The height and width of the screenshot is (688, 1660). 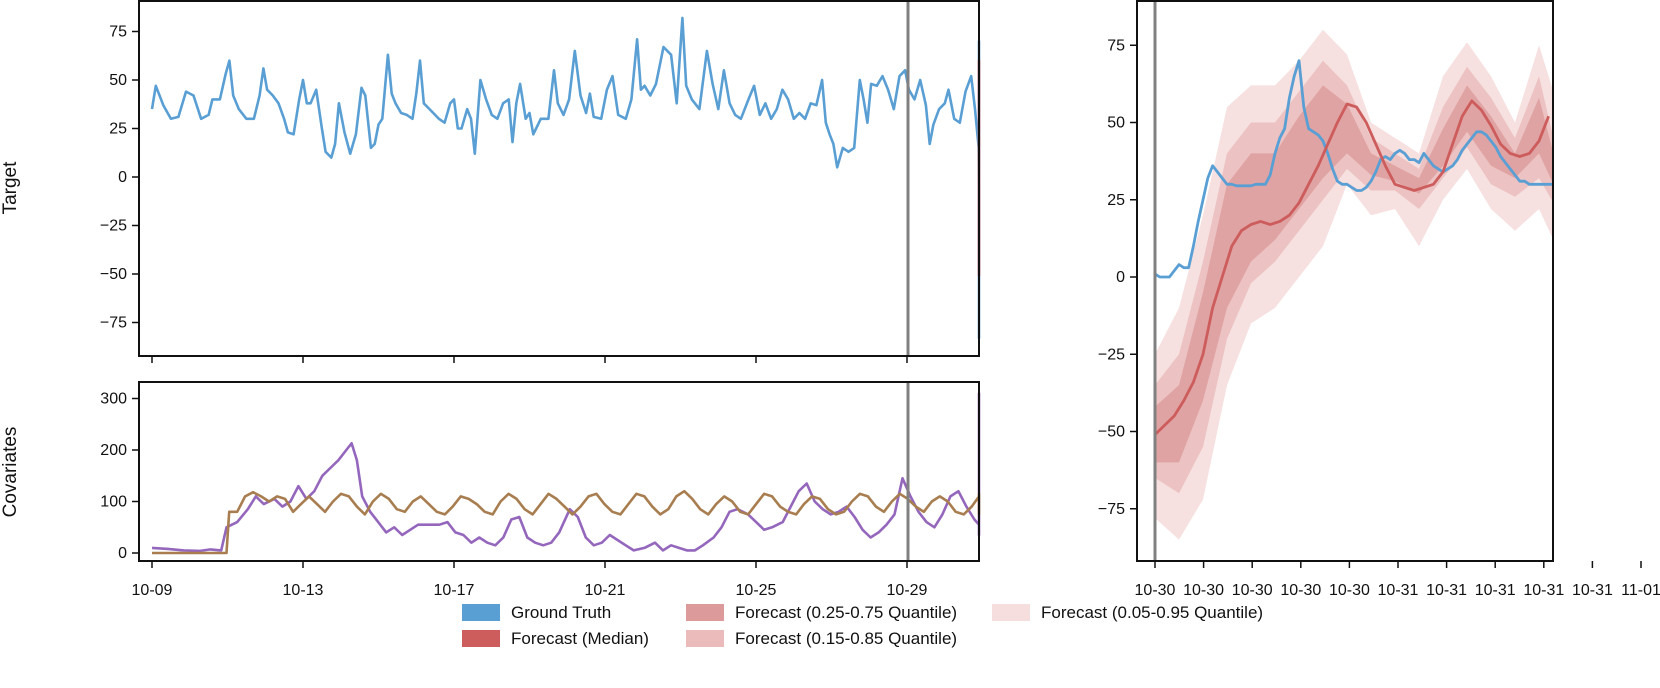 What do you see at coordinates (605, 590) in the screenshot?
I see `covariates-xtick-label: 10-21` at bounding box center [605, 590].